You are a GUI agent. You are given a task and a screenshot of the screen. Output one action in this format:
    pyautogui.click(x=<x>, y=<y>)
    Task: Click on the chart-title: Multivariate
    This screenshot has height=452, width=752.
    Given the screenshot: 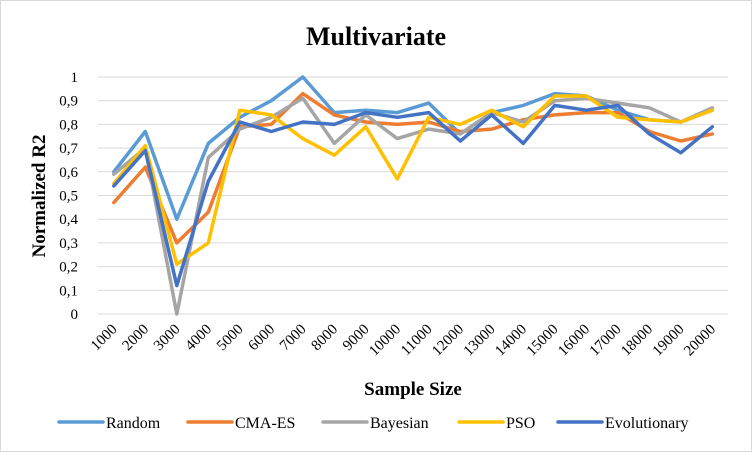 What is the action you would take?
    pyautogui.click(x=376, y=36)
    